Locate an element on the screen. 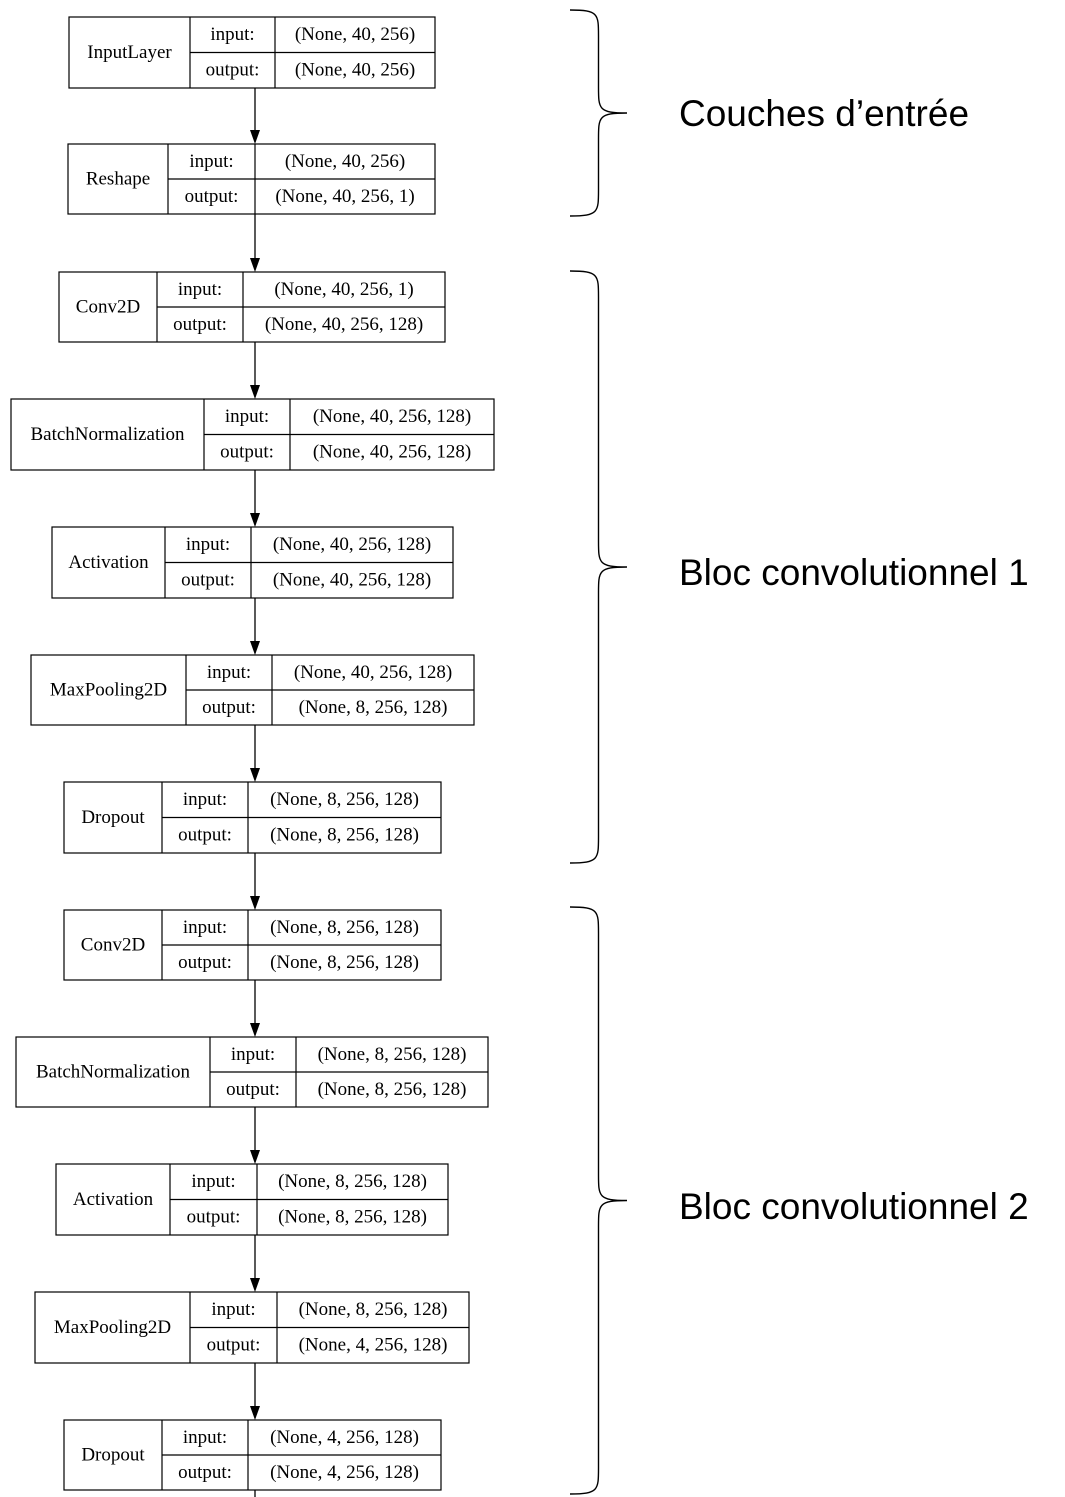 The image size is (1065, 1497). group-input-layers: Couches d’entrée is located at coordinates (769, 113).